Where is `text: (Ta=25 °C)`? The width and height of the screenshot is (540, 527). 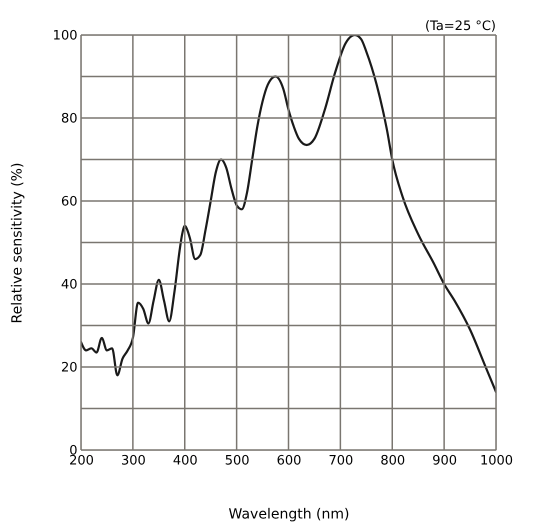
text: (Ta=25 °C) is located at coordinates (460, 26).